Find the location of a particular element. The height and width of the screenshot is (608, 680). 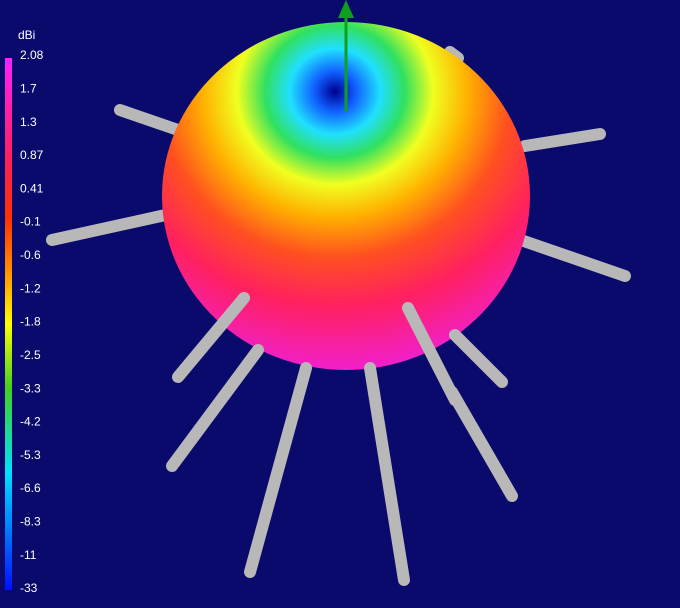

colorbar-label: -5.3 is located at coordinates (30, 455).